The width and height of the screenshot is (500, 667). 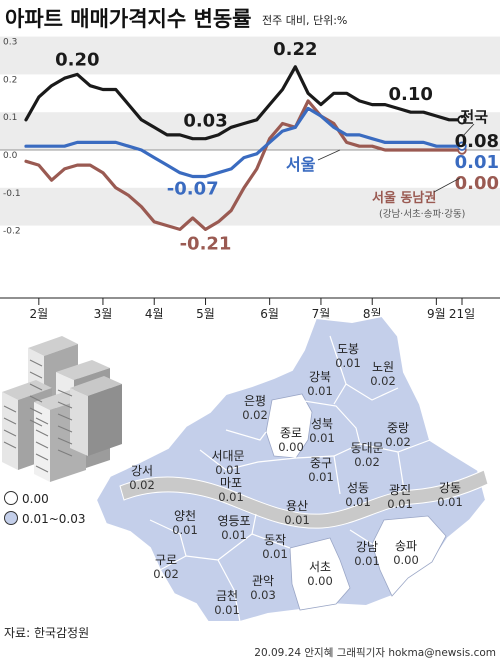 I want to click on district-name: 중랑, so click(x=398, y=428).